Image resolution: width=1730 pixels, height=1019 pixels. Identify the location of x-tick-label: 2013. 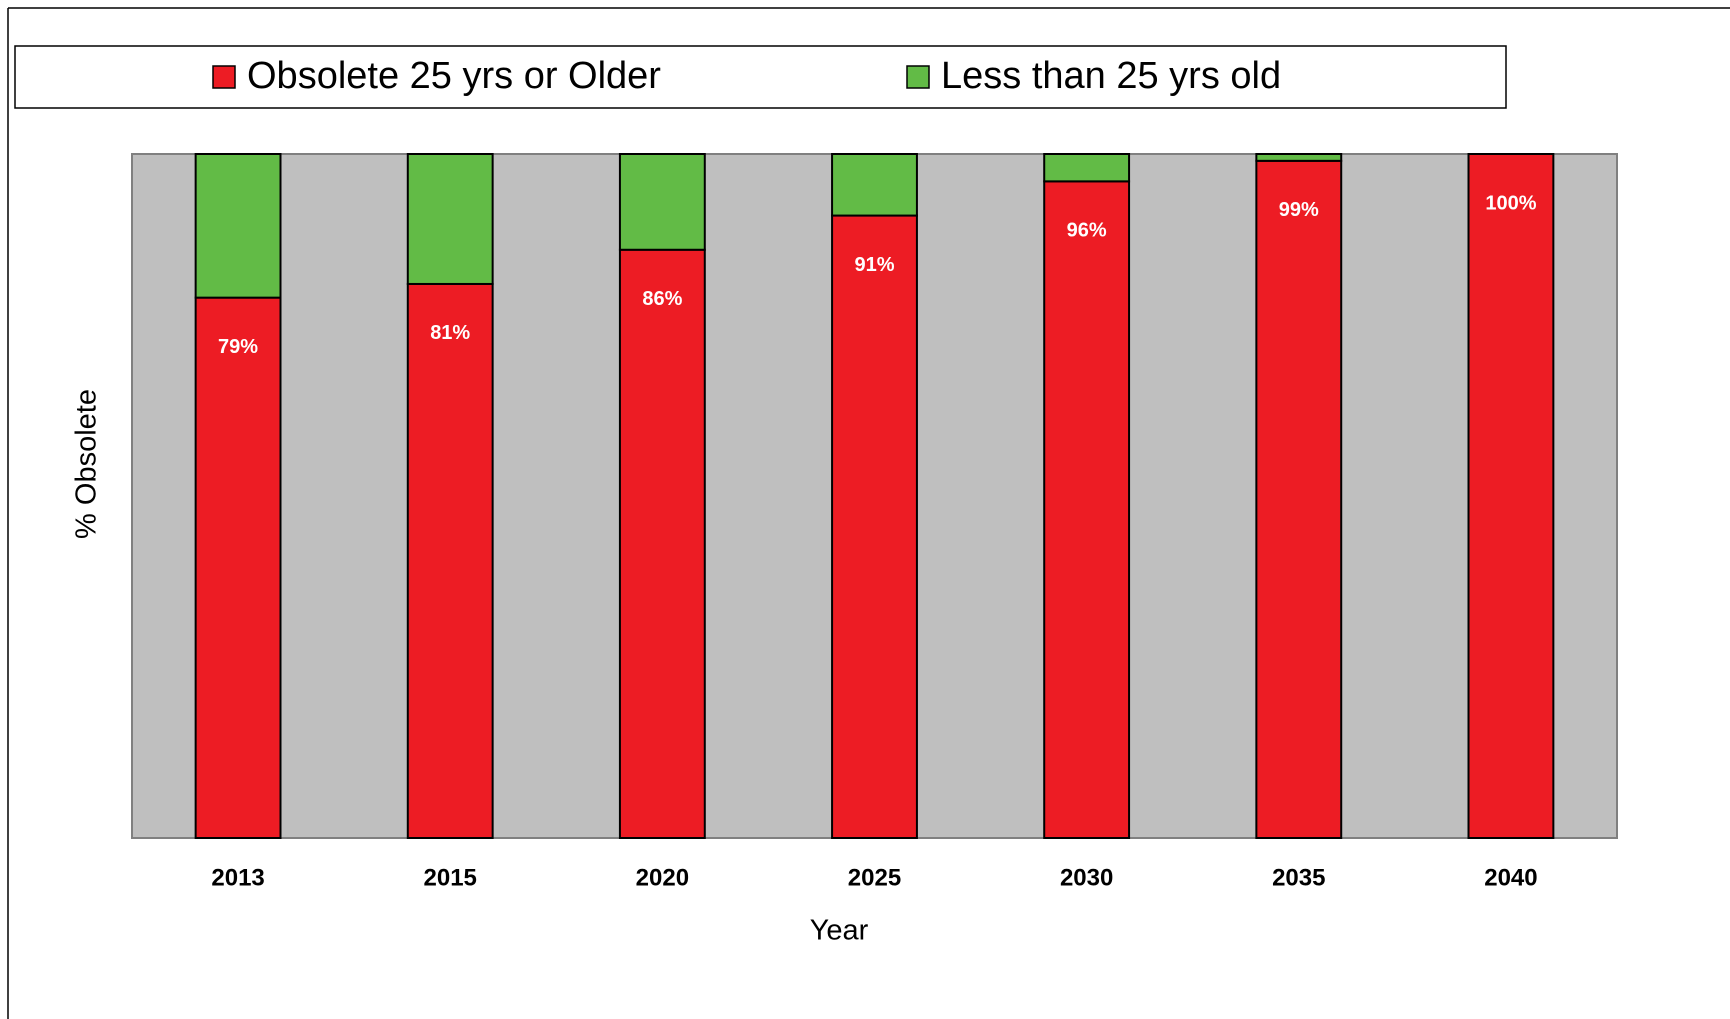
(237, 877).